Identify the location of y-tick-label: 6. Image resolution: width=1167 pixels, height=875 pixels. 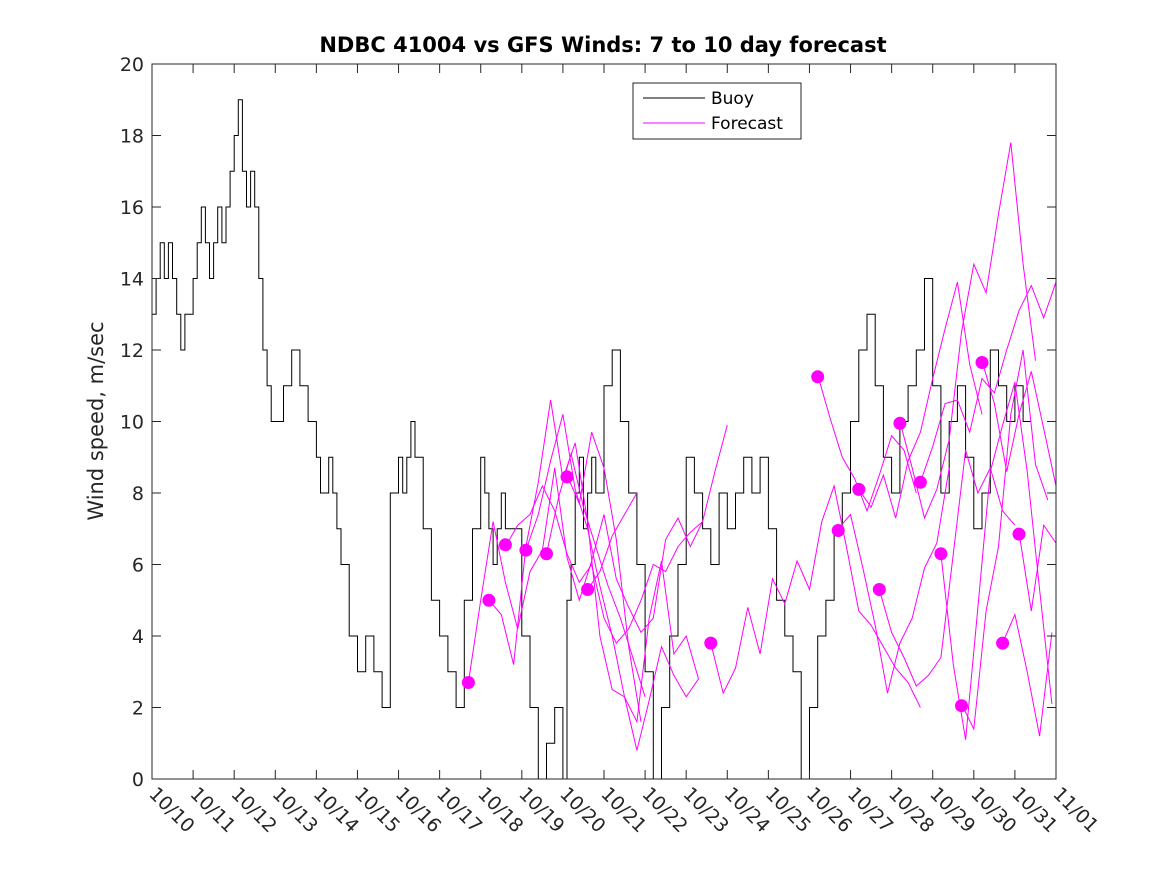
(138, 566).